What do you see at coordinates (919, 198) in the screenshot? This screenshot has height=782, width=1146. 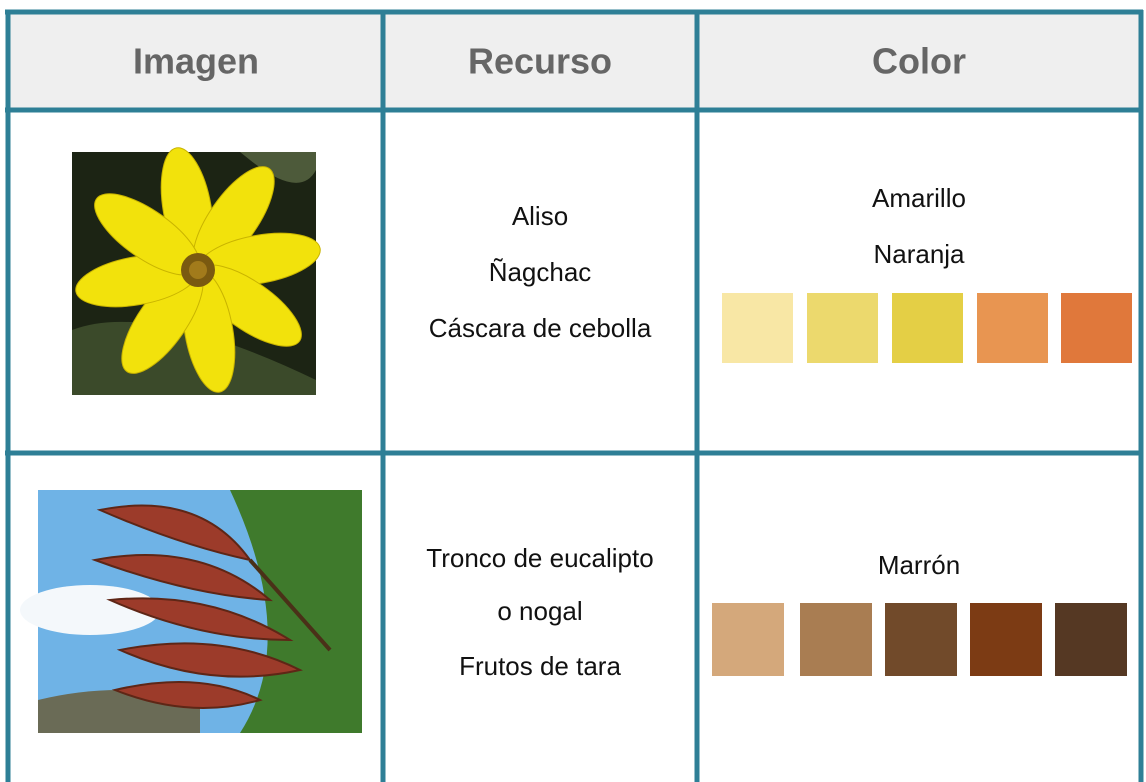 I see `color-name: Amarillo` at bounding box center [919, 198].